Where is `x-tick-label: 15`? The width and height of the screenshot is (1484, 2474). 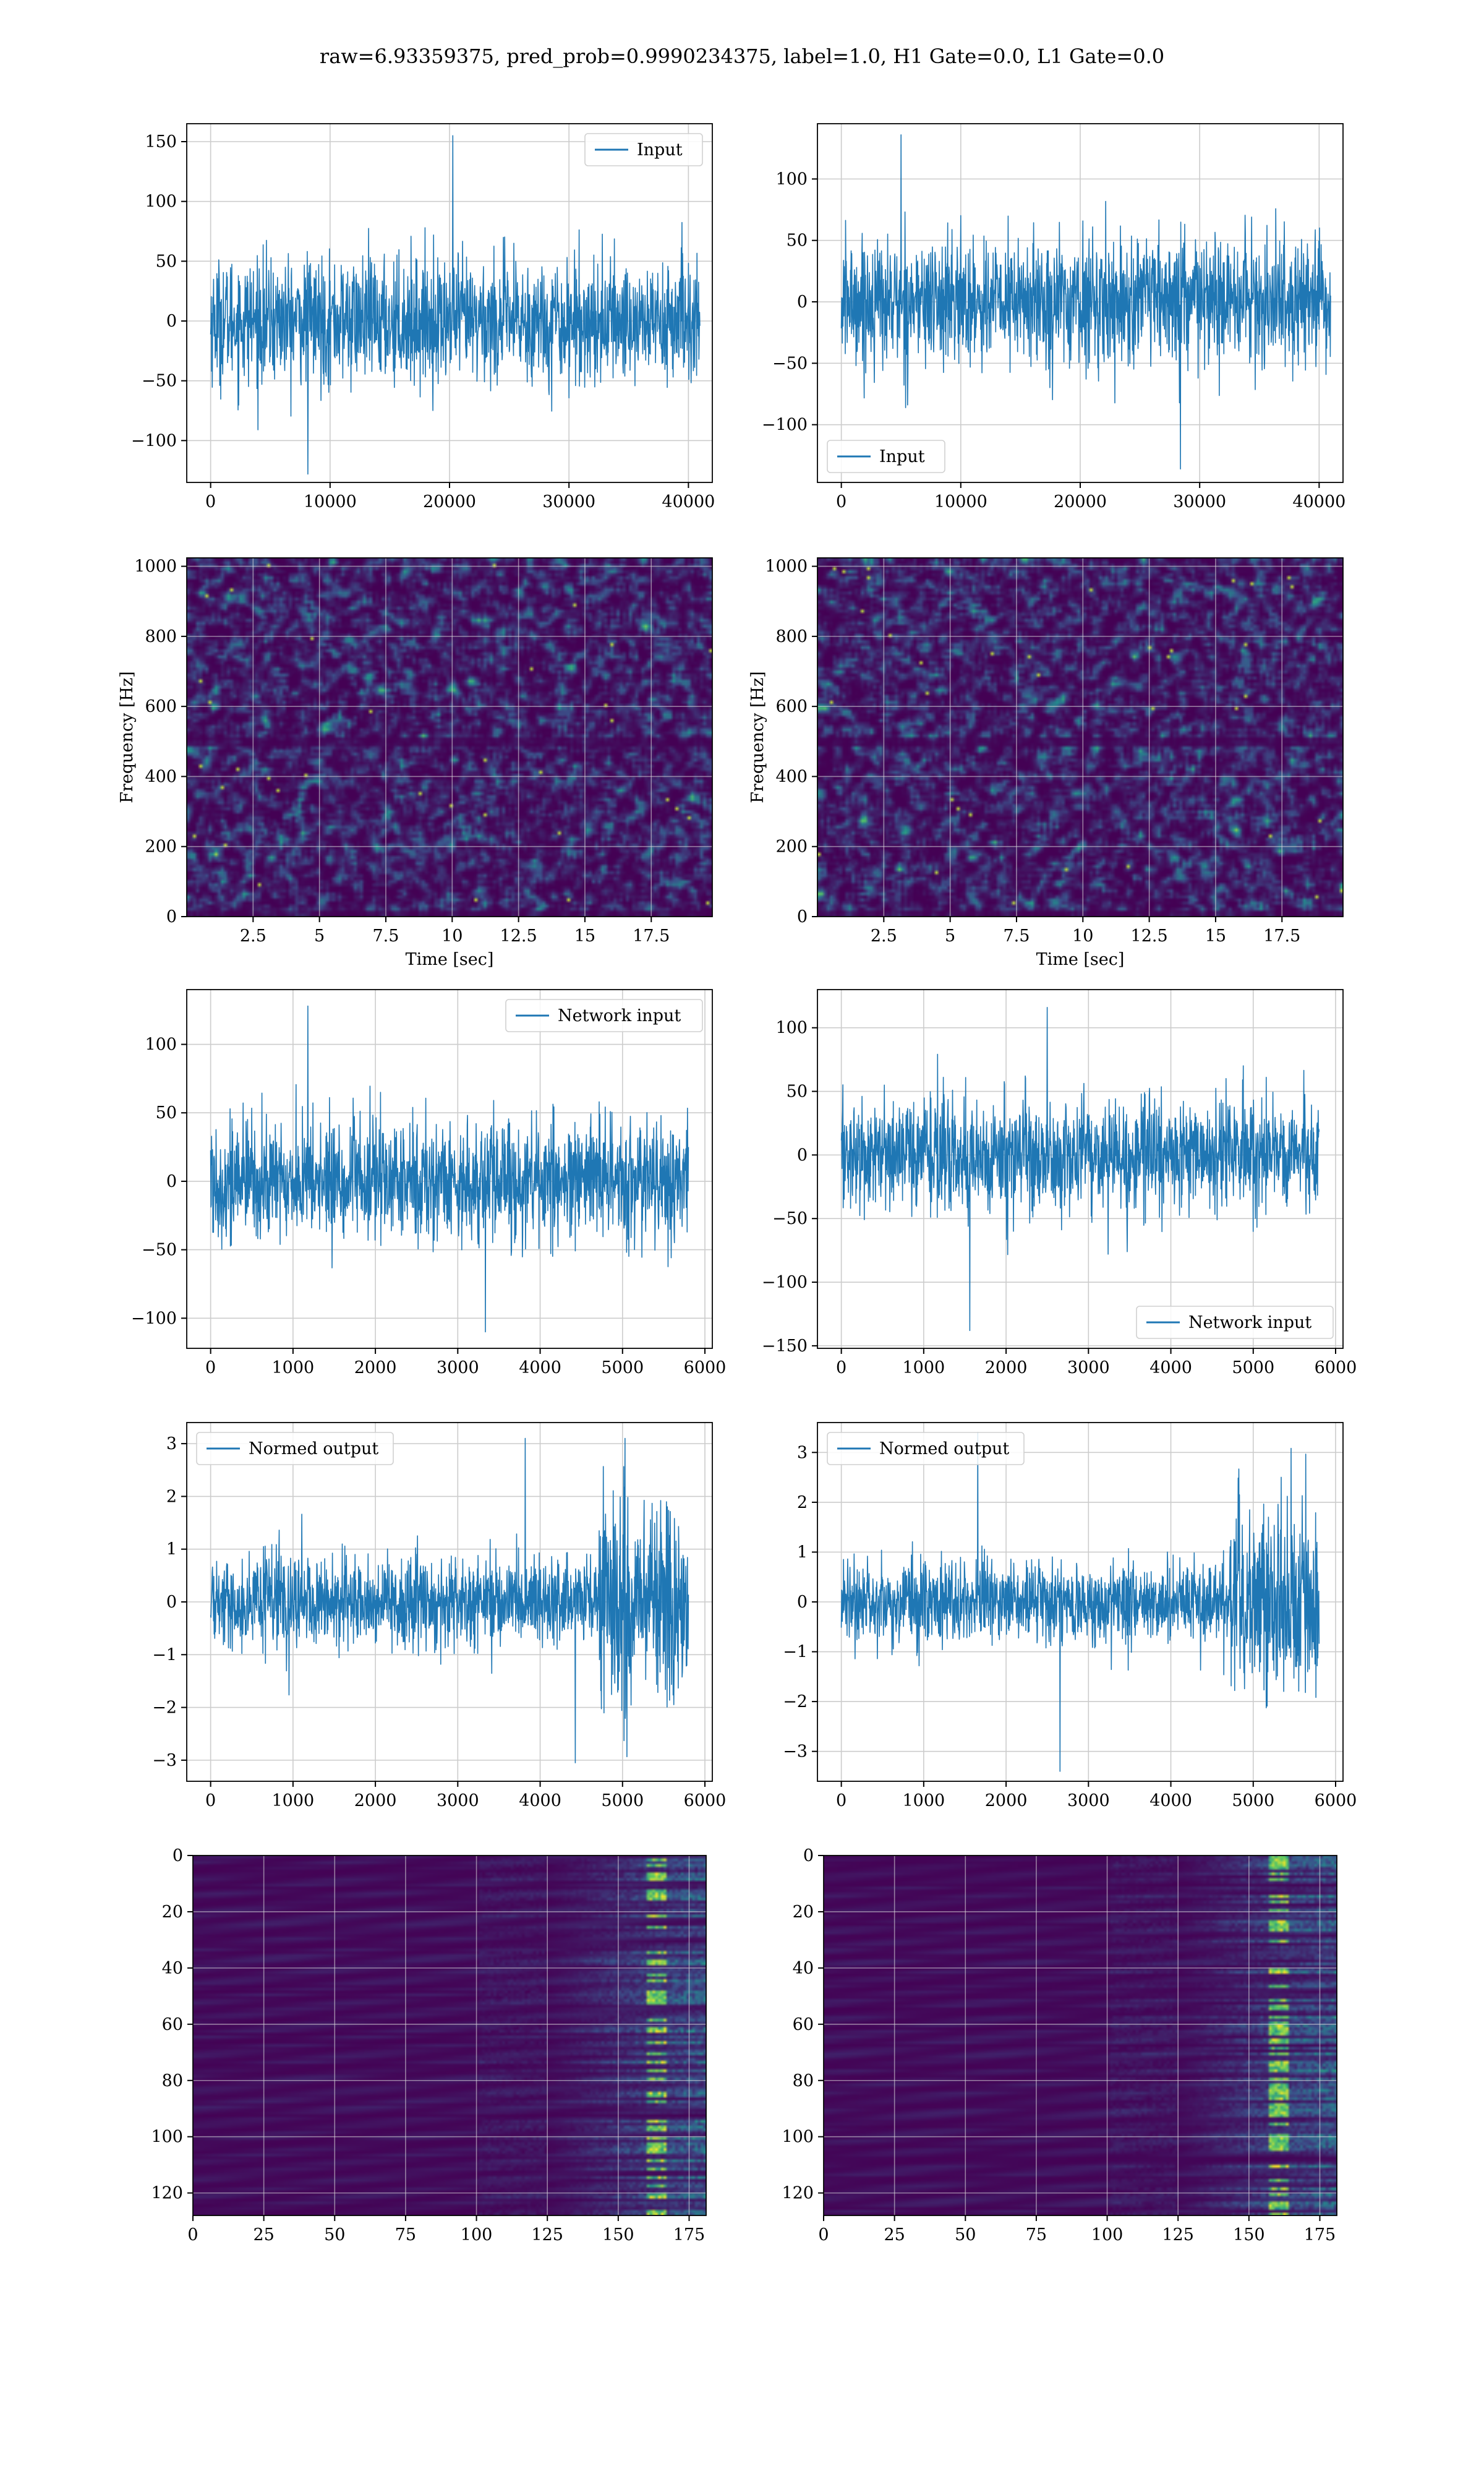
x-tick-label: 15 is located at coordinates (584, 936).